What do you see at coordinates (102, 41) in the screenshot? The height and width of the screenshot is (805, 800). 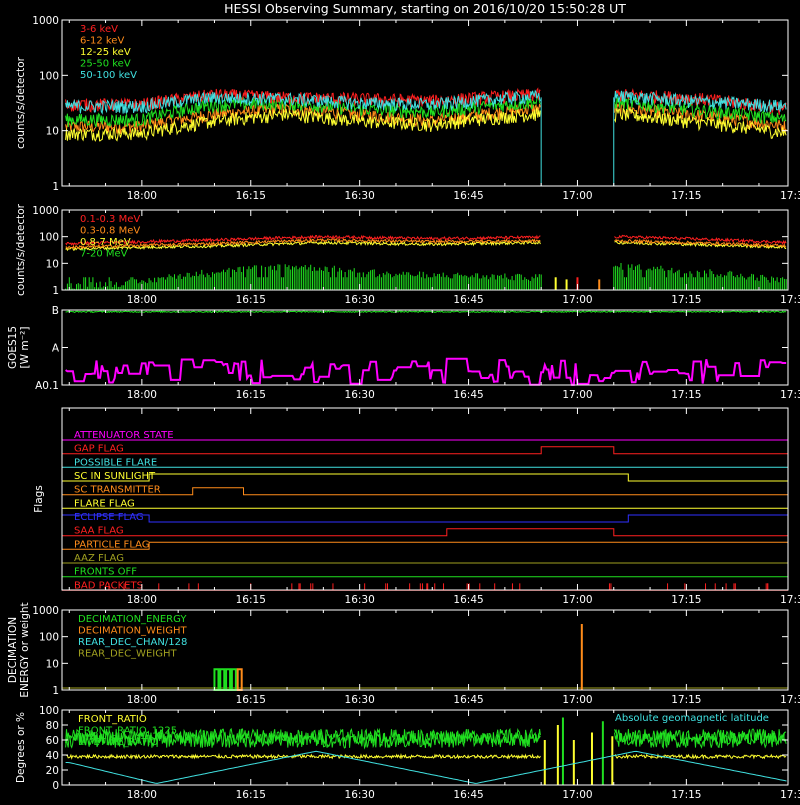 I see `legend-entry: 6-12 keV` at bounding box center [102, 41].